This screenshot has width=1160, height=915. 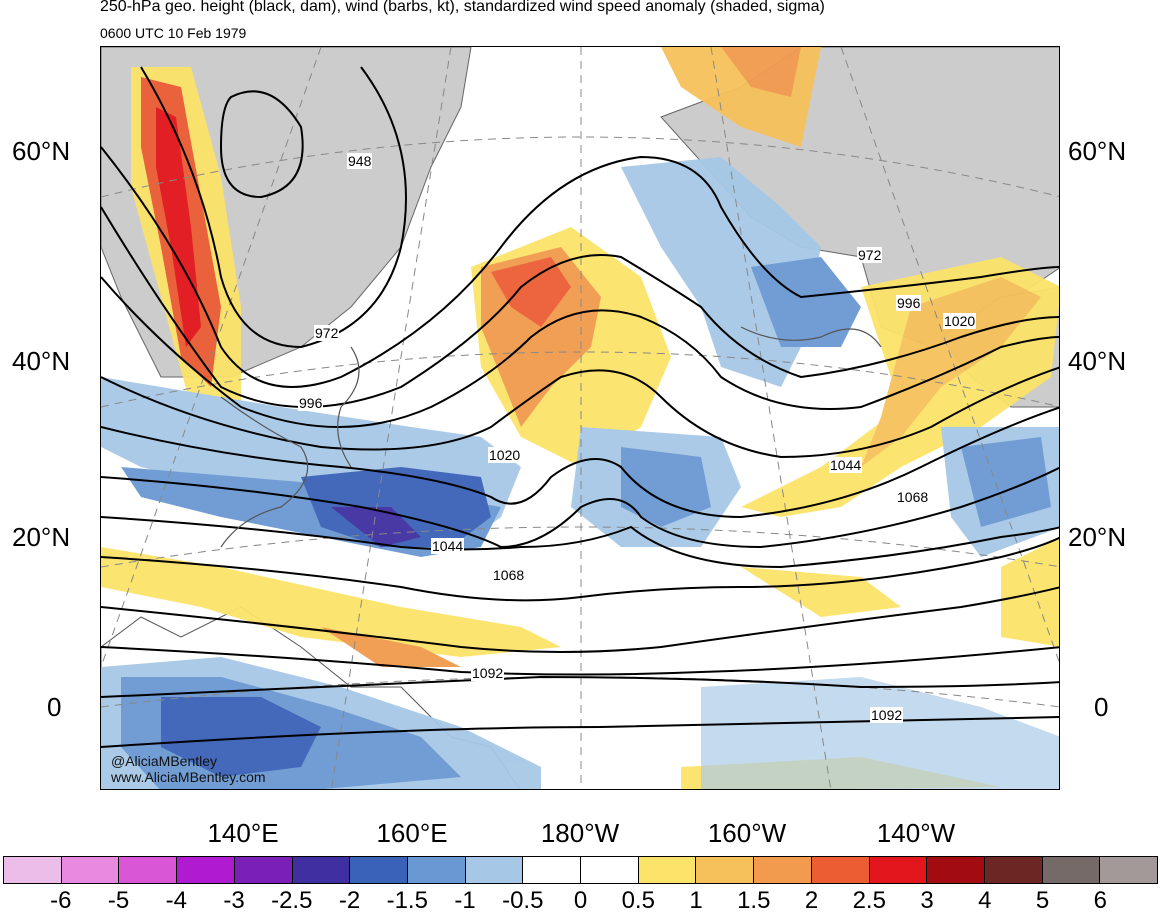 What do you see at coordinates (1097, 151) in the screenshot?
I see `lat-label-right-60n: 60°N` at bounding box center [1097, 151].